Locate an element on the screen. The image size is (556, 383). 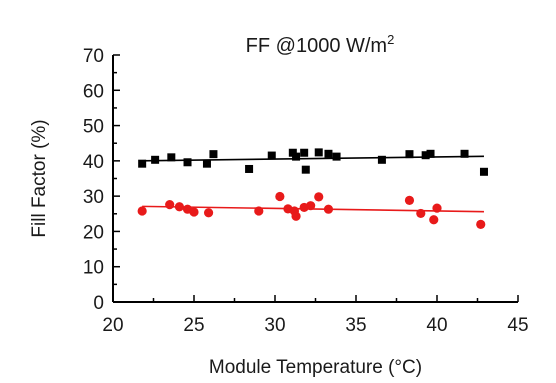
y-tick-label: 50 is located at coordinates (93, 127).